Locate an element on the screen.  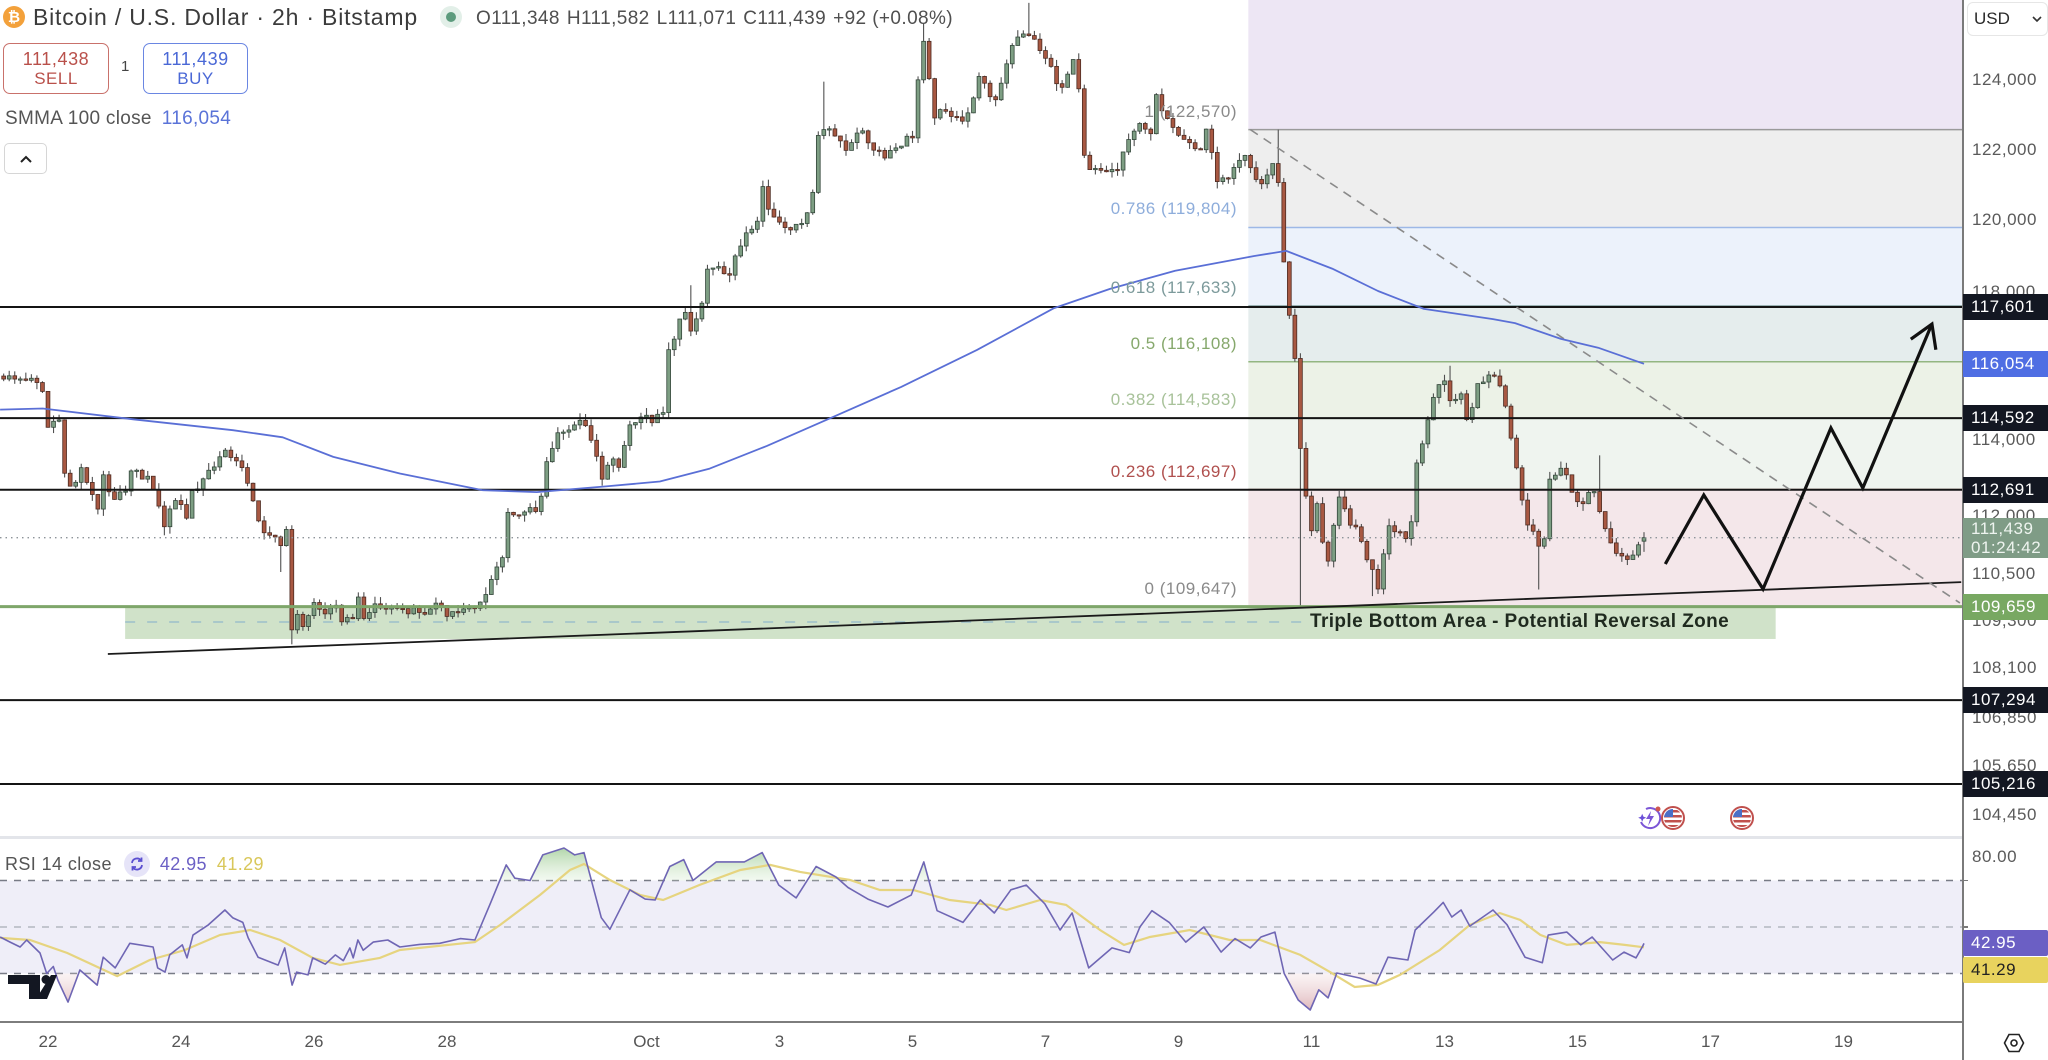
currency-label: USD is located at coordinates (1992, 18).